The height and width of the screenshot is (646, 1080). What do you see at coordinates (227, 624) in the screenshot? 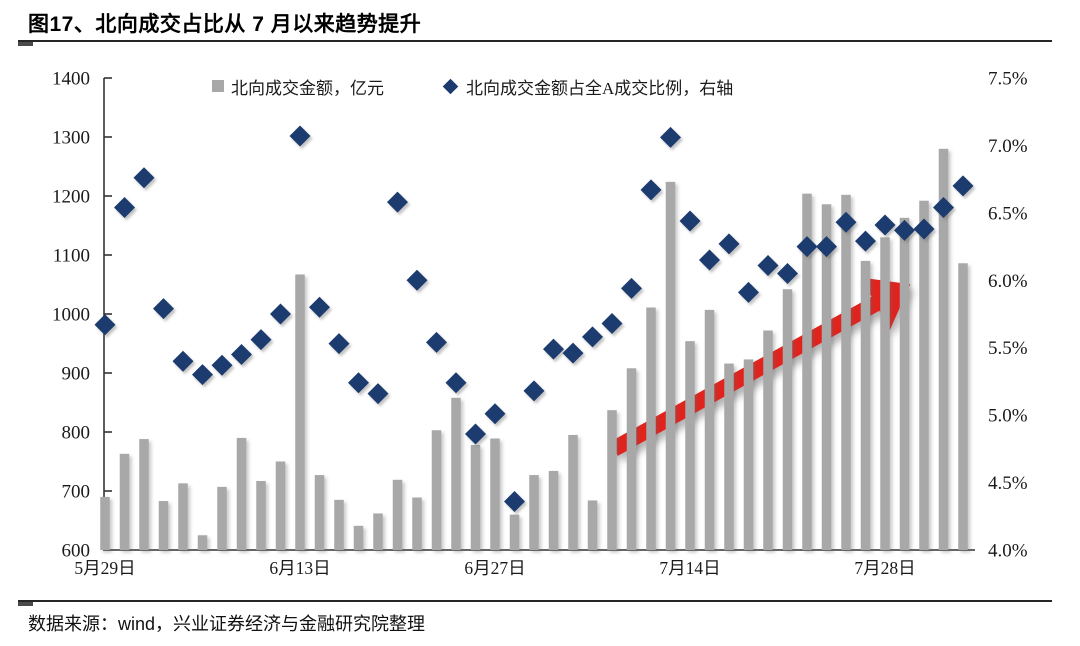
I see `source-note: 数据来源：wind，兴业证券经济与金融研究院整理` at bounding box center [227, 624].